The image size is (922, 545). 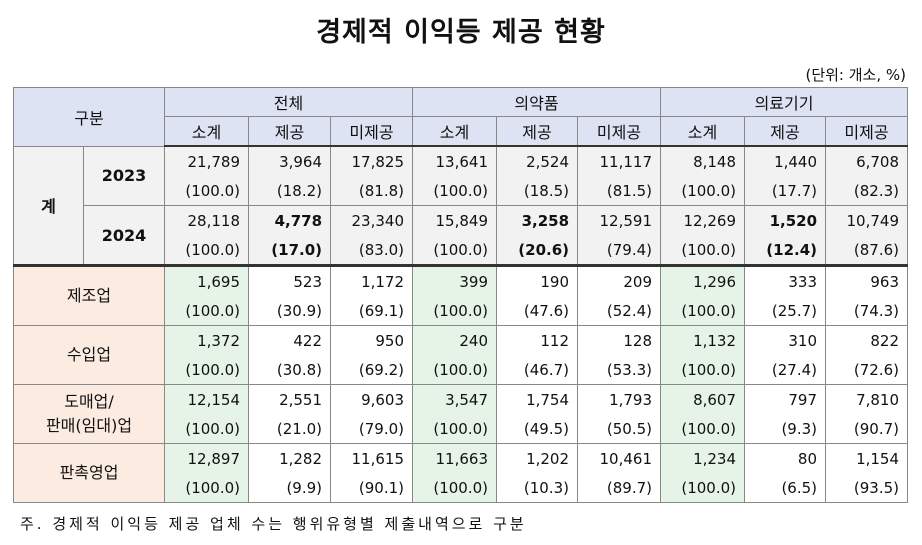 What do you see at coordinates (619, 250) in the screenshot?
I see `cell-percent: (79.4)` at bounding box center [619, 250].